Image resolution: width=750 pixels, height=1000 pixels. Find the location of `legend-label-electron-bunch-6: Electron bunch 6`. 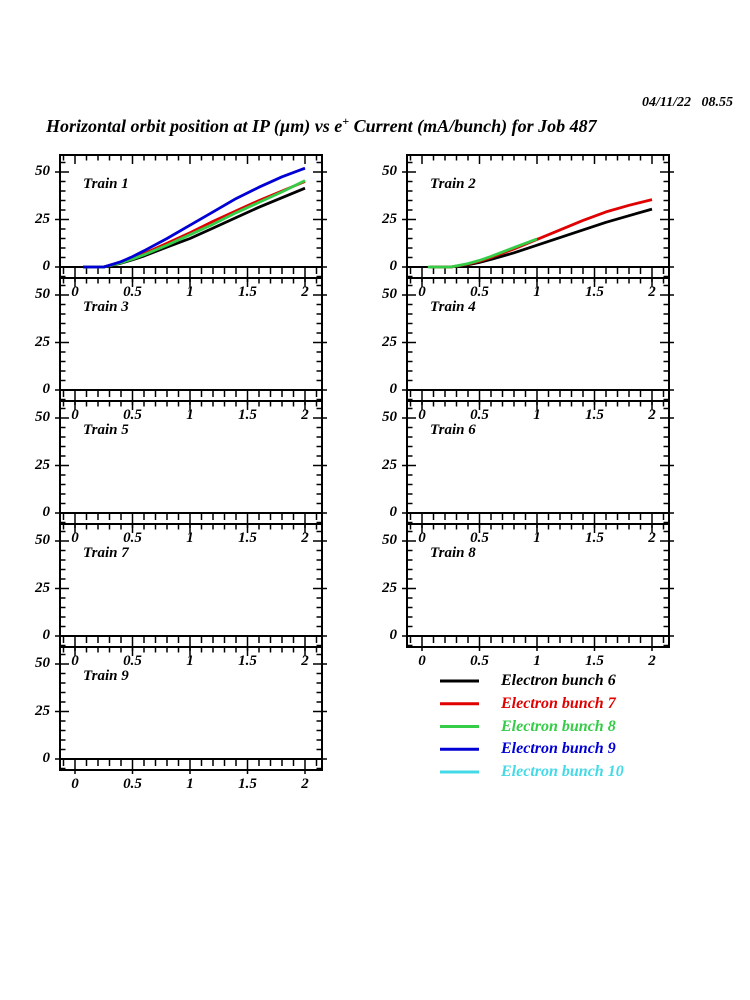

legend-label-electron-bunch-6: Electron bunch 6 is located at coordinates (558, 680).